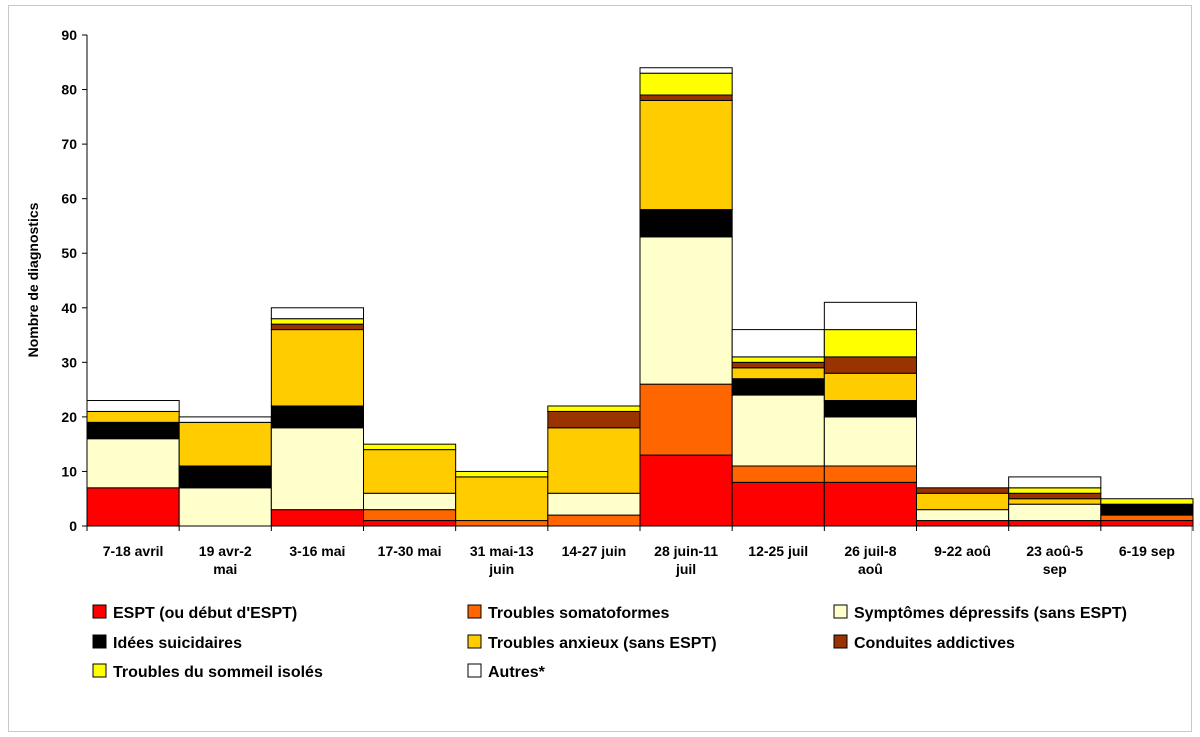 This screenshot has width=1200, height=737. What do you see at coordinates (69, 144) in the screenshot?
I see `y-tick-label: 70` at bounding box center [69, 144].